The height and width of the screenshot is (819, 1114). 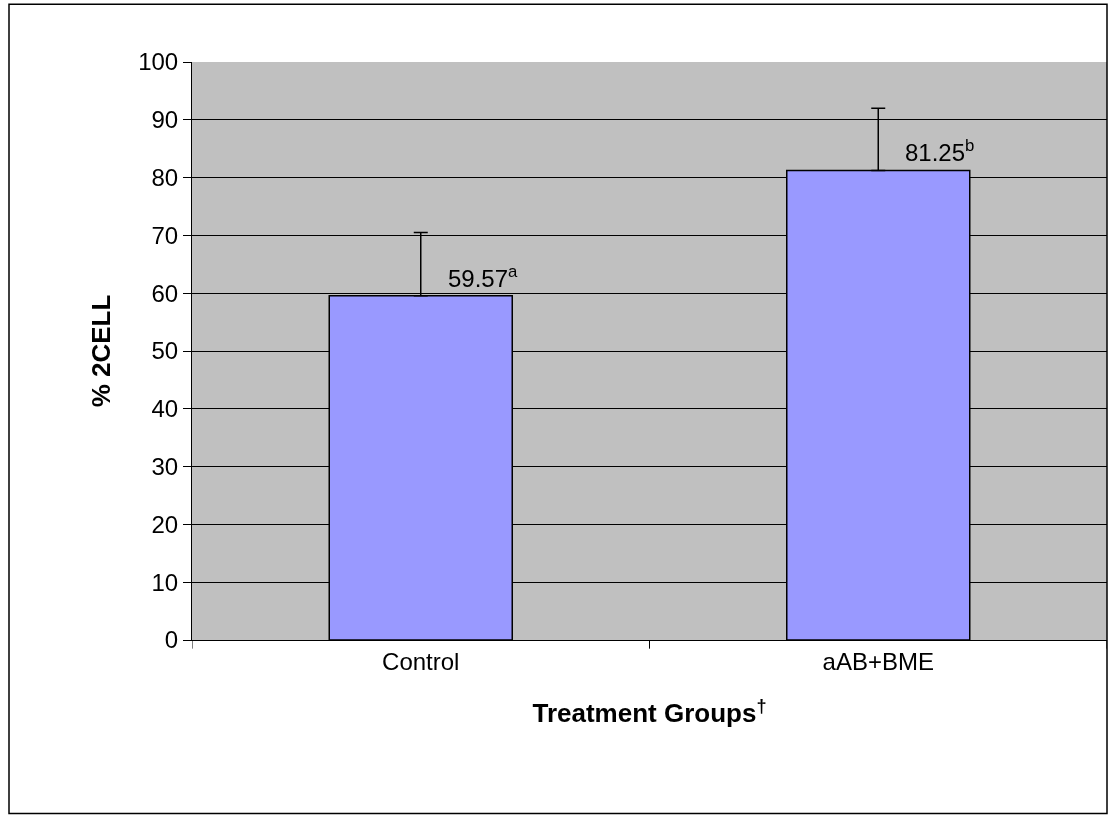 I want to click on y-tick-label: 60, so click(x=165, y=293).